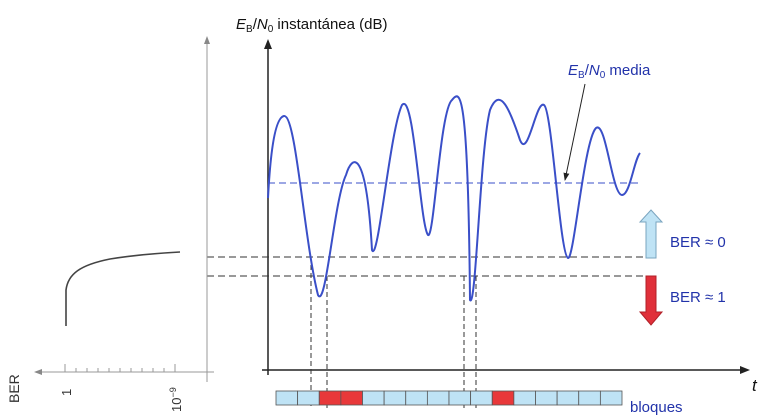 Image resolution: width=763 pixels, height=419 pixels. I want to click on time-label: t, so click(755, 385).